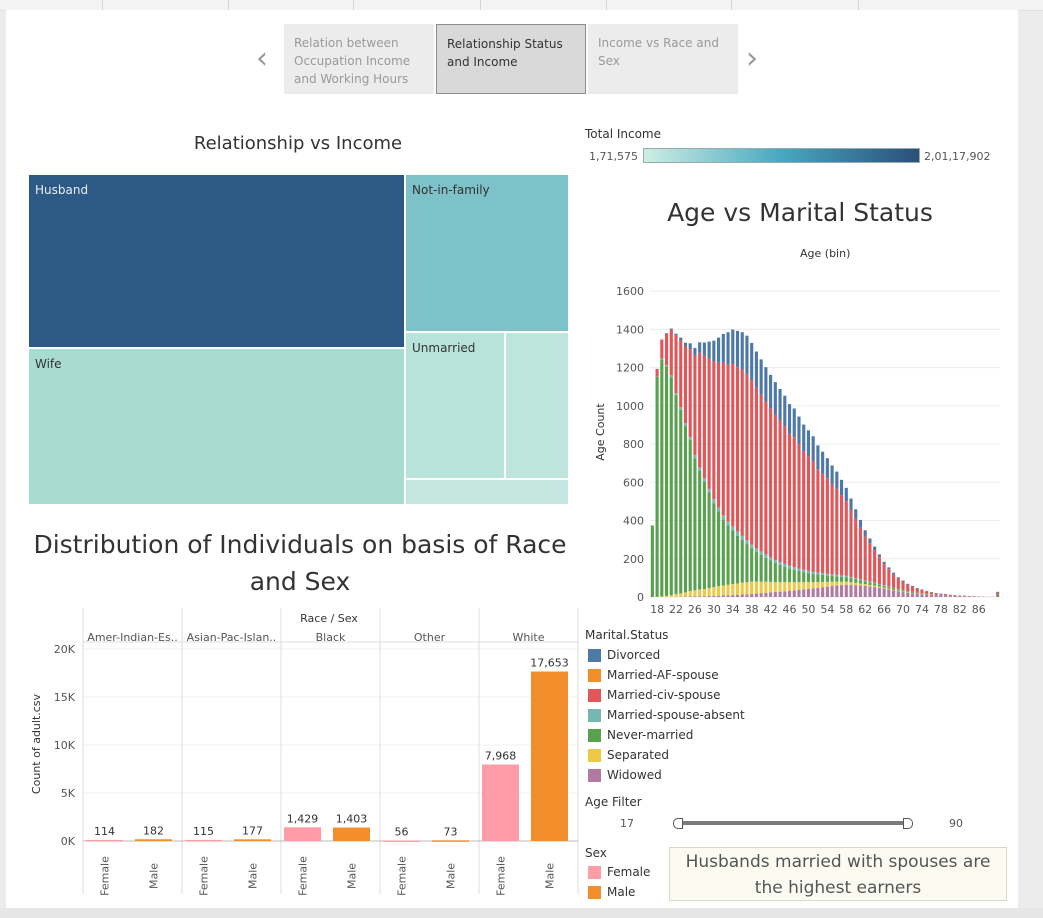 The width and height of the screenshot is (1043, 918). Describe the element at coordinates (621, 892) in the screenshot. I see `sex-legend-item-label: Male` at that location.